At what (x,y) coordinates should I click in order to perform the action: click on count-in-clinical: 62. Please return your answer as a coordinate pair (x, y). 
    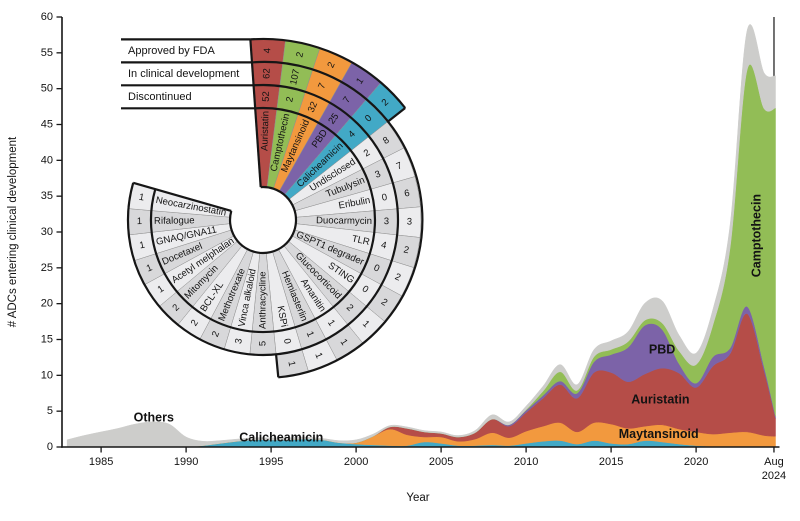
    Looking at the image, I should click on (266, 73).